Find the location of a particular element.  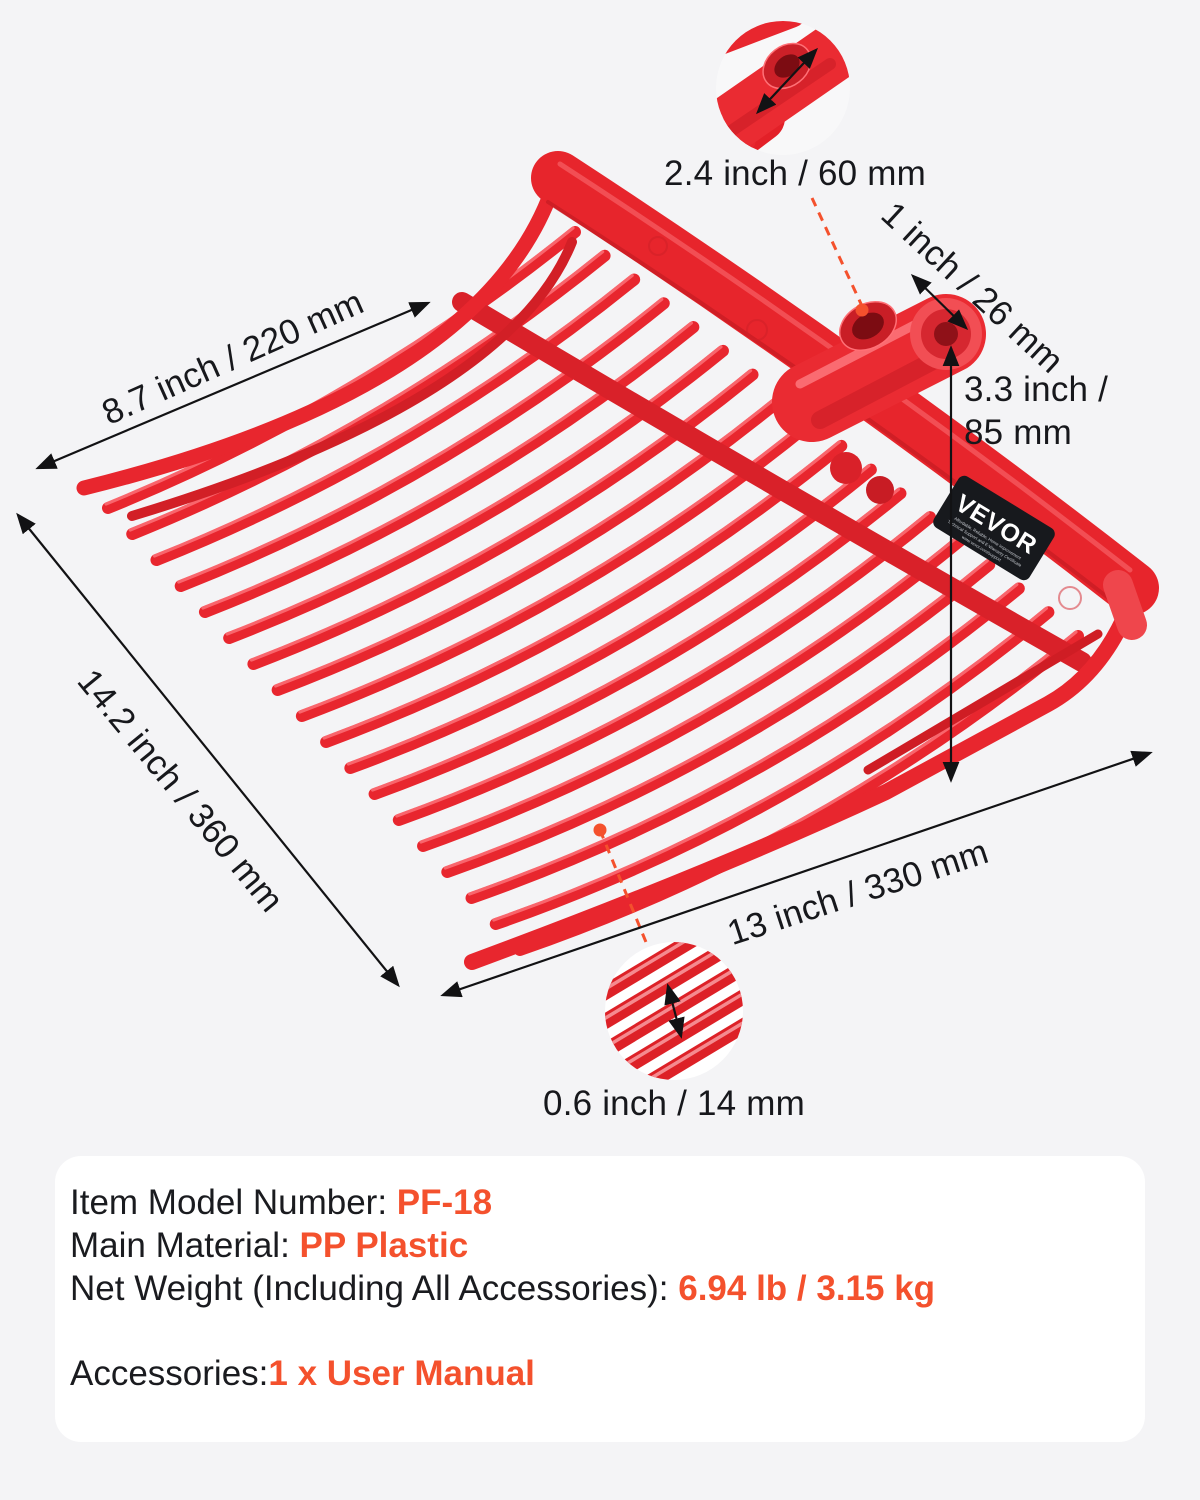

dimline-socket-diameter is located at coordinates (939, 302).